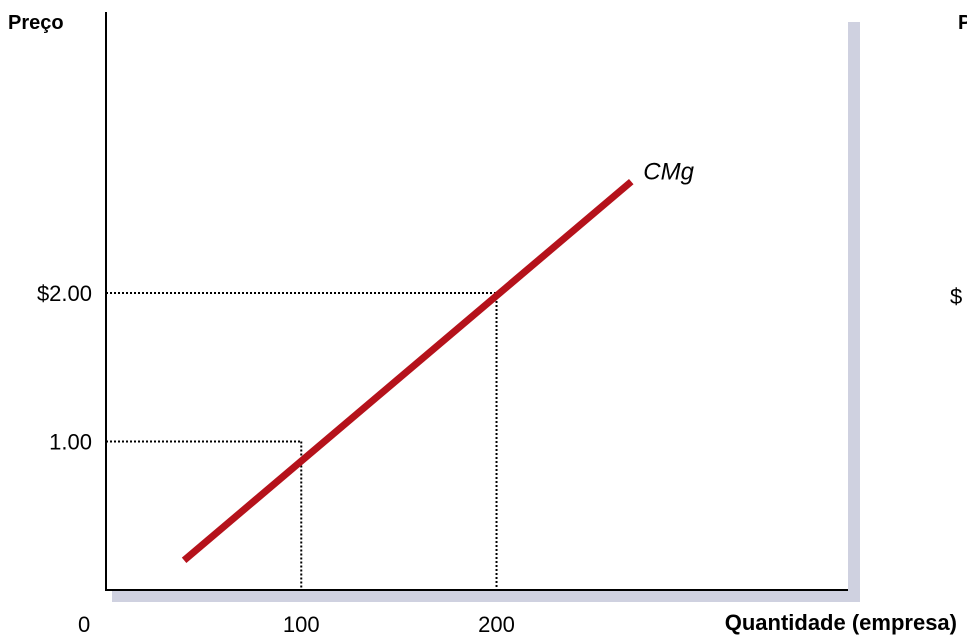 The height and width of the screenshot is (640, 967). Describe the element at coordinates (36, 23) in the screenshot. I see `y-axis-label: Preço` at that location.